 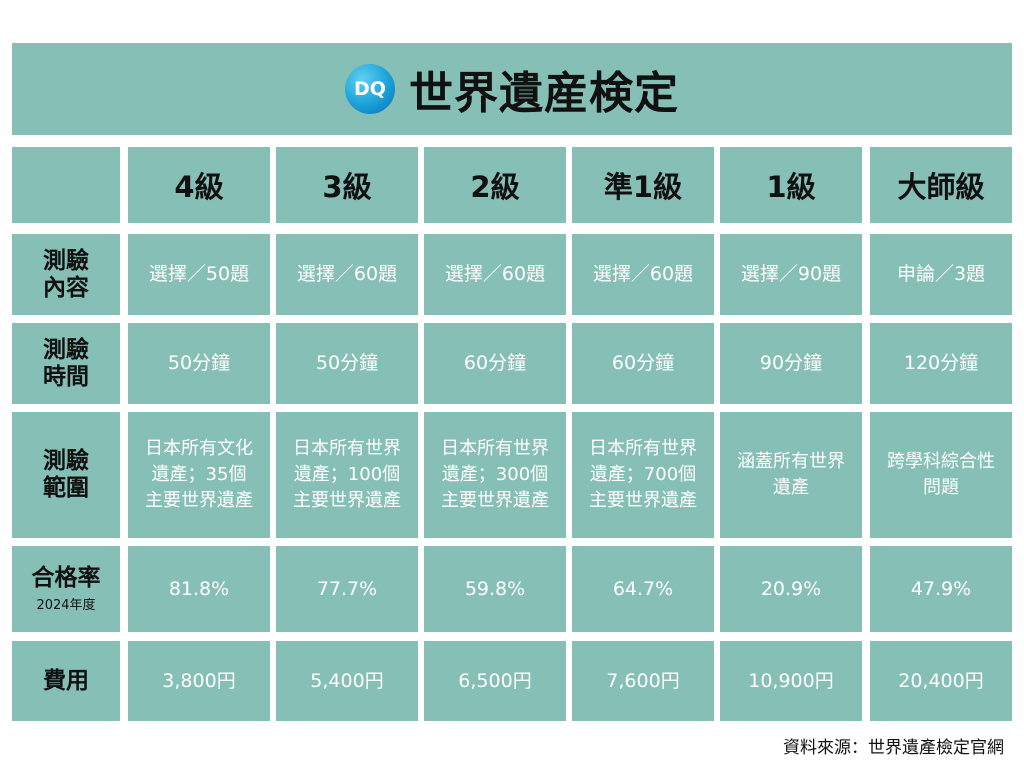 I want to click on table-cell: 3,800円, so click(x=199, y=681).